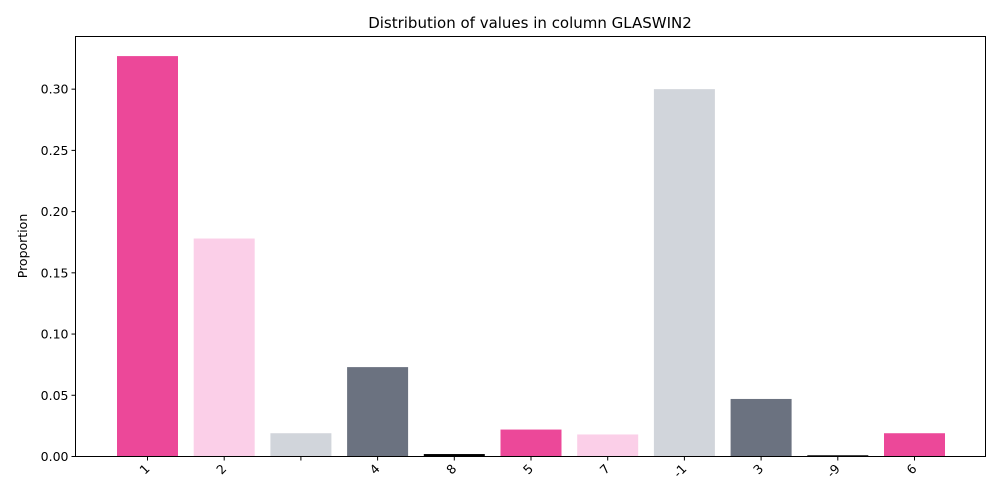  I want to click on x-tick-label: 1, so click(144, 469).